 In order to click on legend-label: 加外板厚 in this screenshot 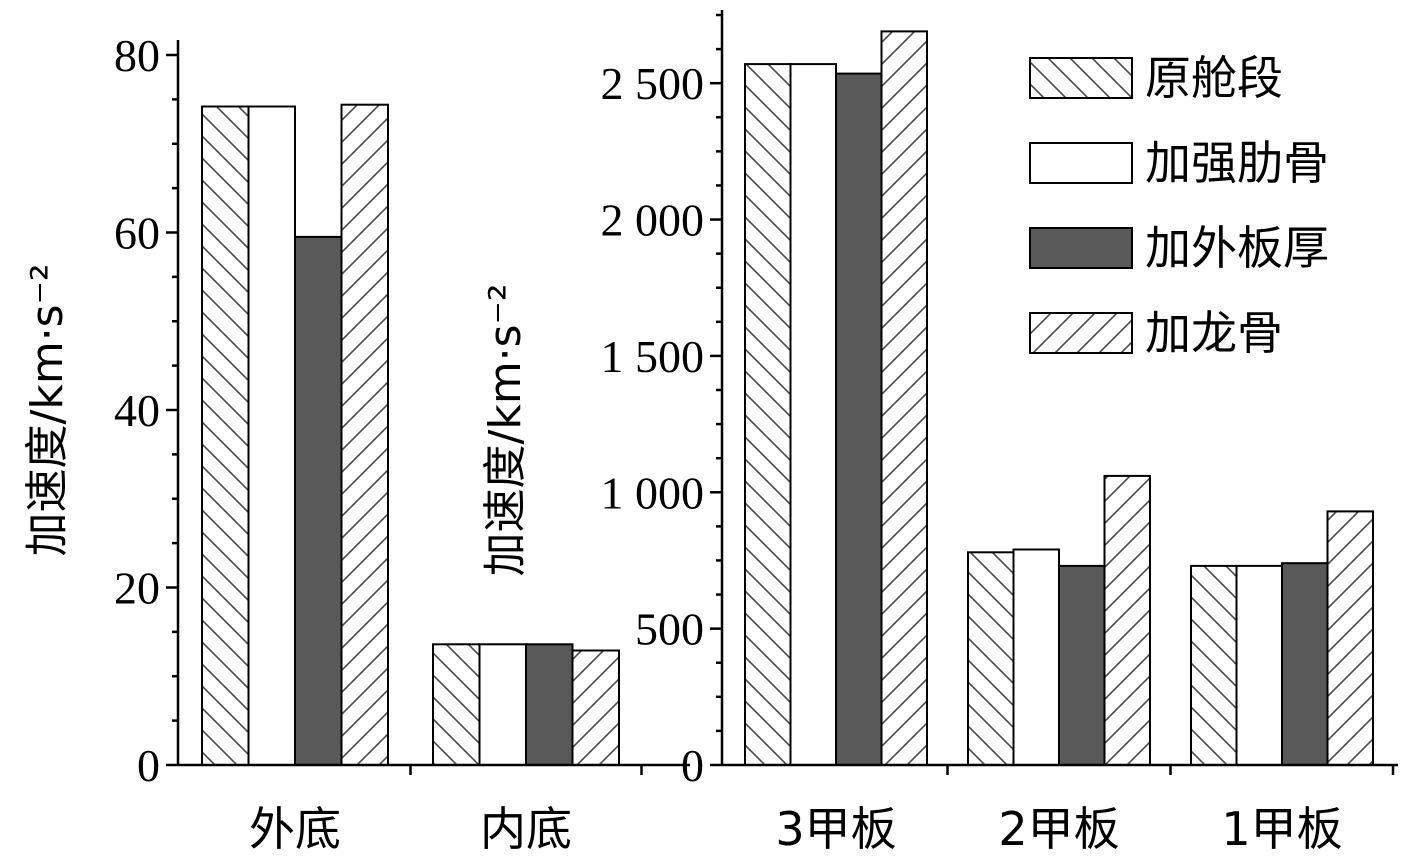, I will do `click(1237, 248)`.